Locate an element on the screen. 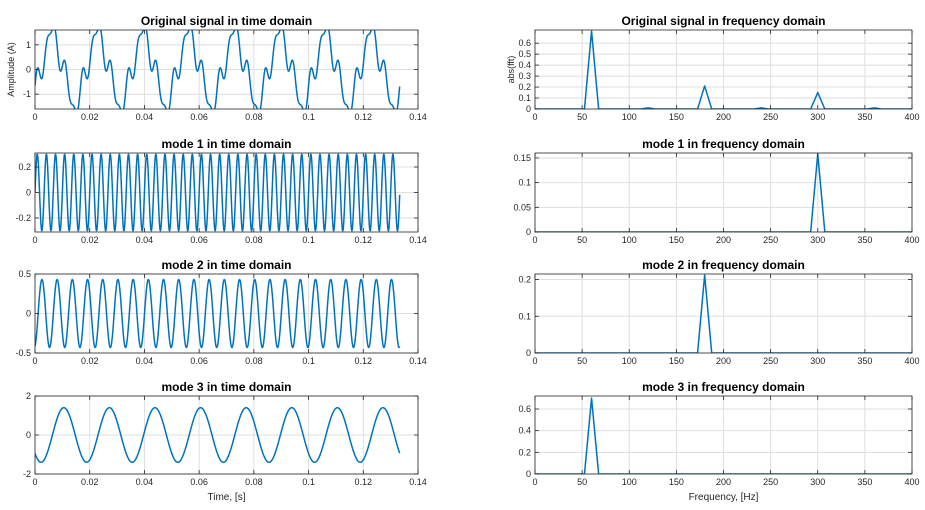  y-axis-label: Amplitude (A) is located at coordinates (11, 69).